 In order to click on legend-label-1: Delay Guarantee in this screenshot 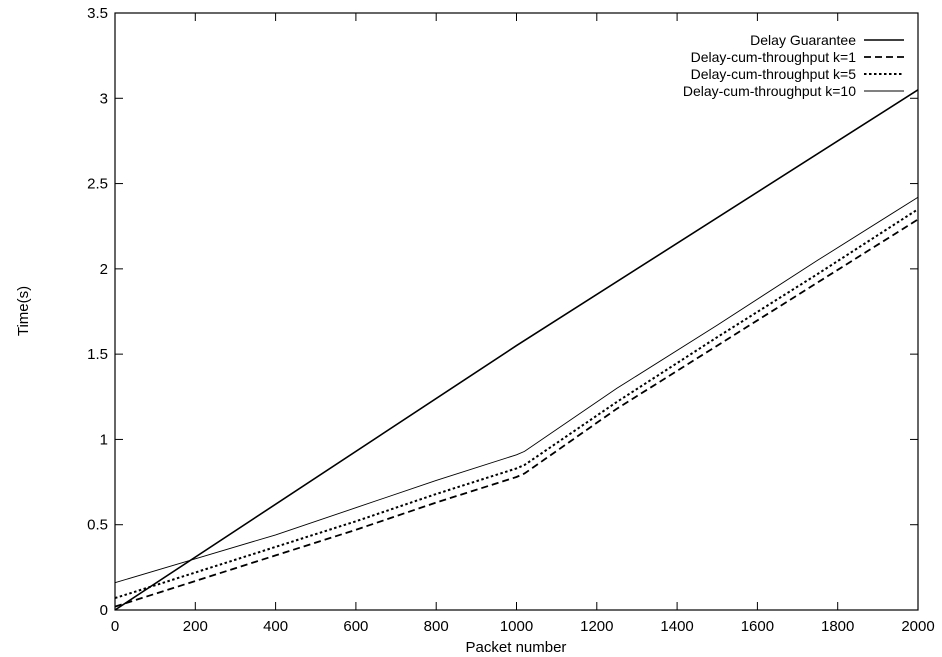, I will do `click(803, 40)`.